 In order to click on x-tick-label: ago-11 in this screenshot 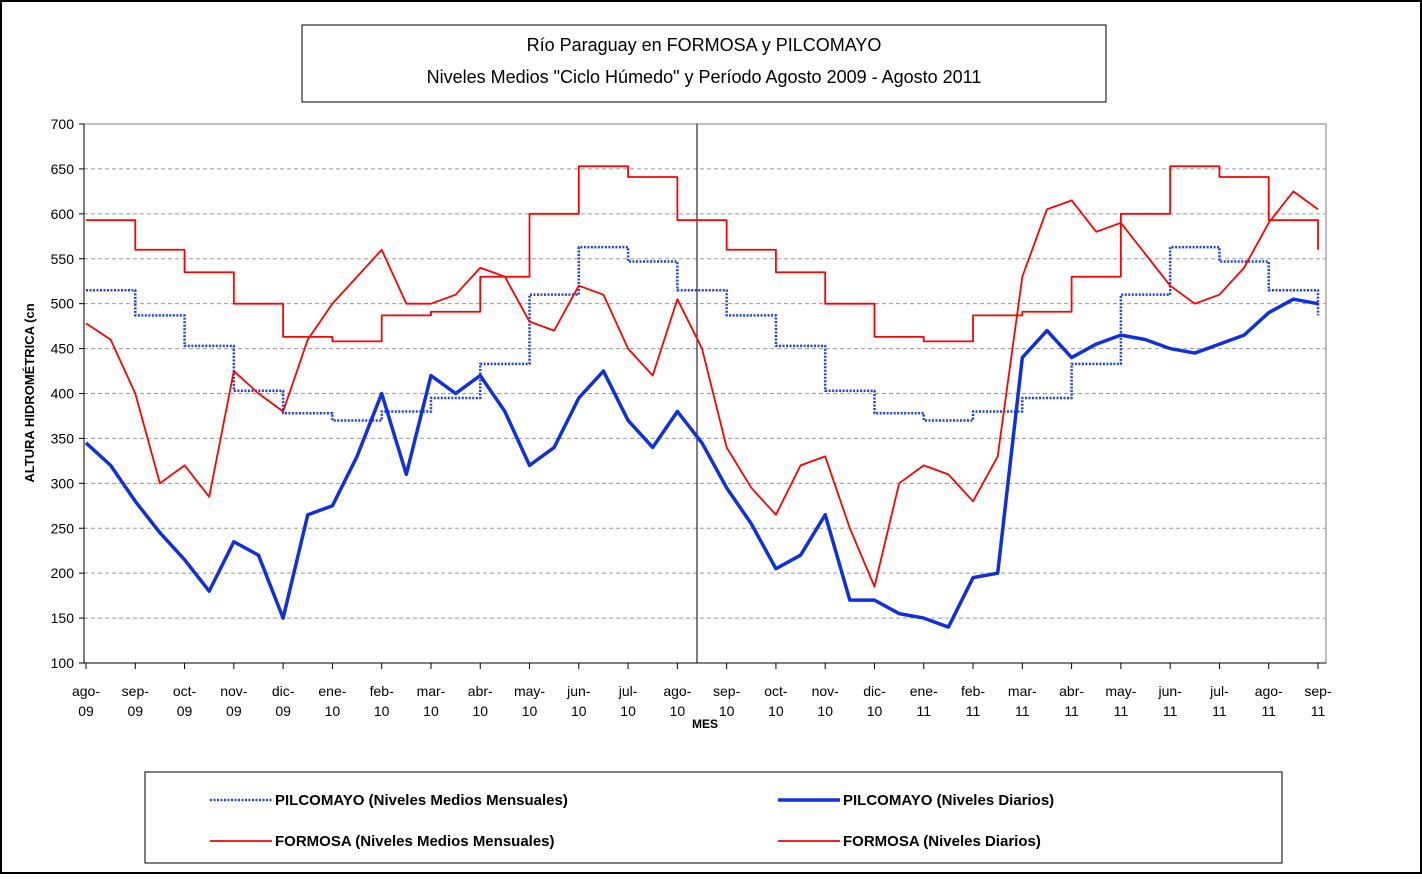, I will do `click(1269, 701)`.